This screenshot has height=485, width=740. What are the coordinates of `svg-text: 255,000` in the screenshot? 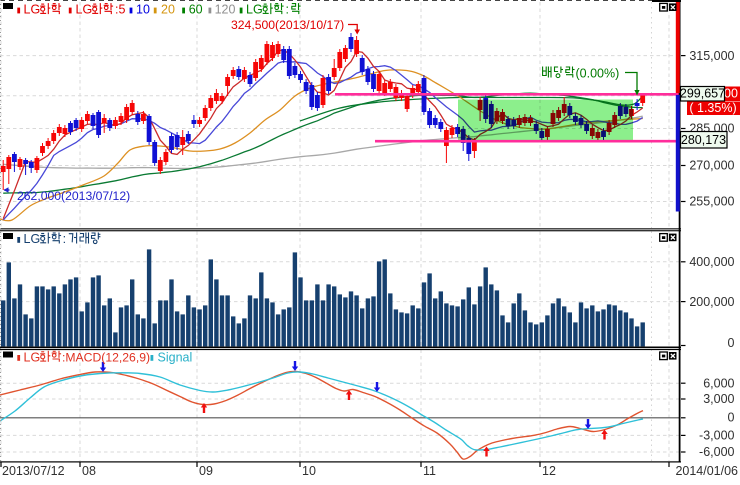 It's located at (711, 202).